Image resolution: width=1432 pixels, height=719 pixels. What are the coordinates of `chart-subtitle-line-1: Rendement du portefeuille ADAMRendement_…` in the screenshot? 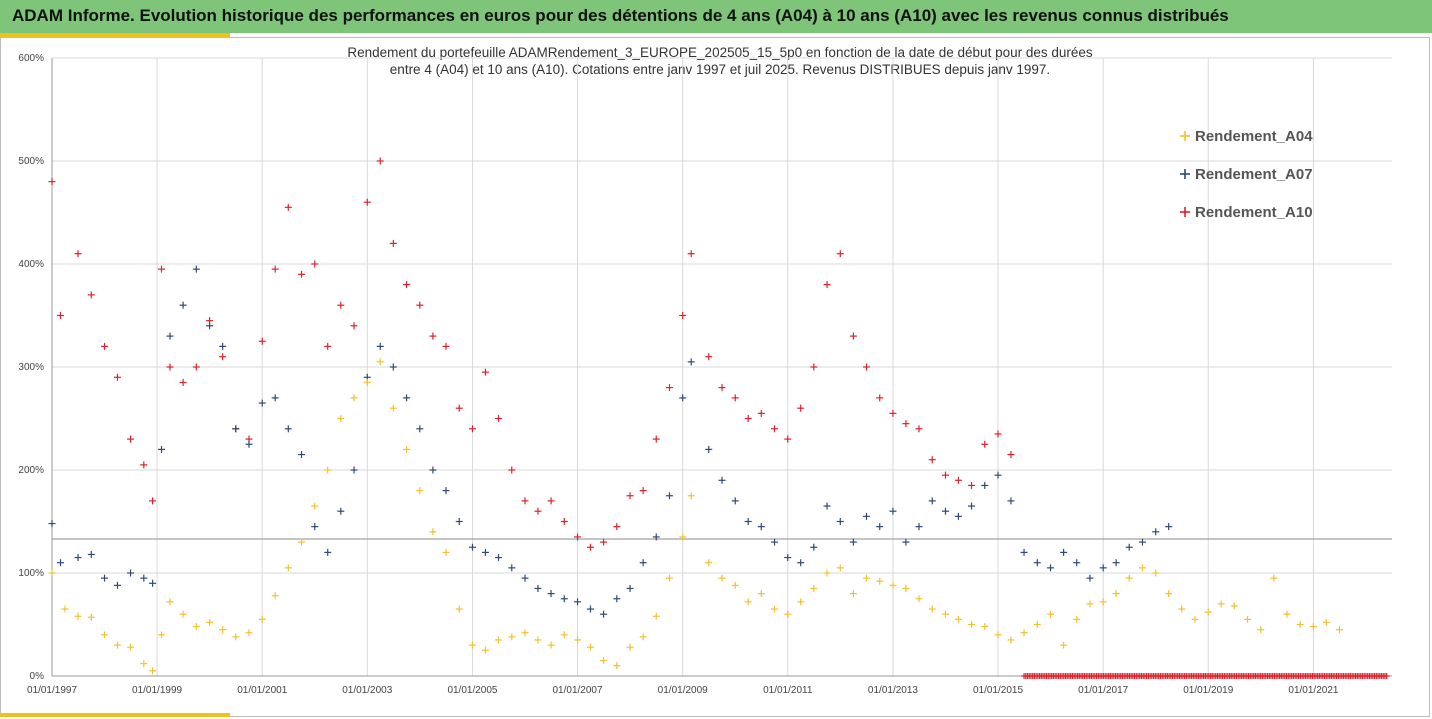 It's located at (720, 52).